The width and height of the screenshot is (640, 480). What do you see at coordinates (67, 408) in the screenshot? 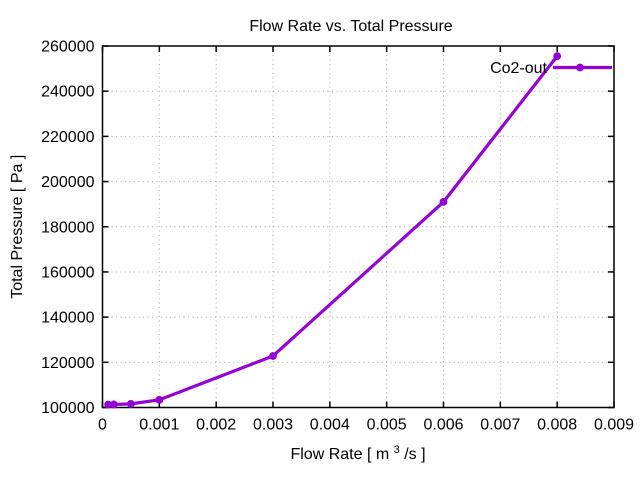
I see `y-tick-label: 100000` at bounding box center [67, 408].